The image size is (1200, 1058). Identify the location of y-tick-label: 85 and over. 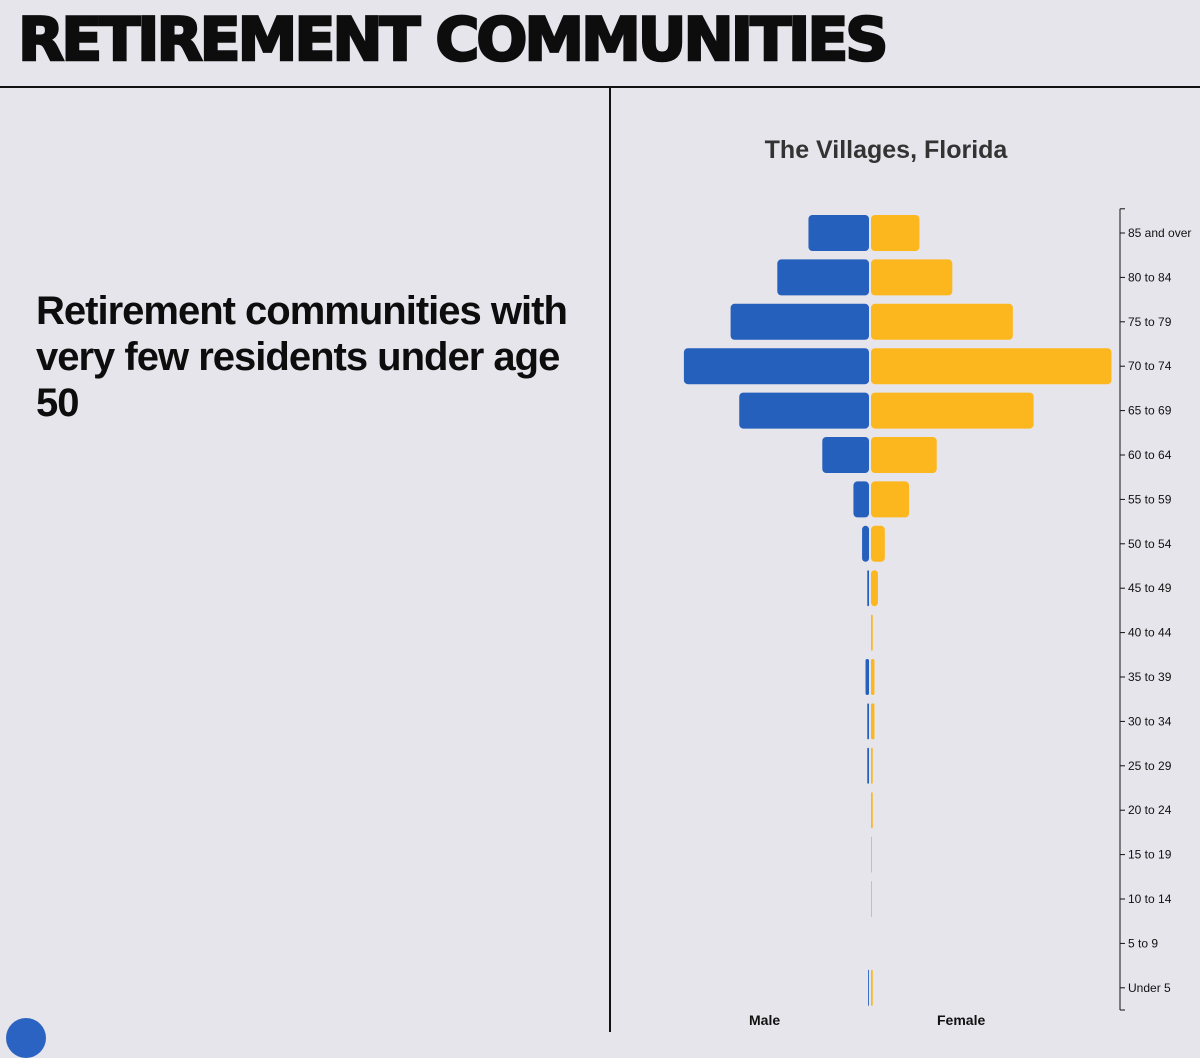
(1159, 233).